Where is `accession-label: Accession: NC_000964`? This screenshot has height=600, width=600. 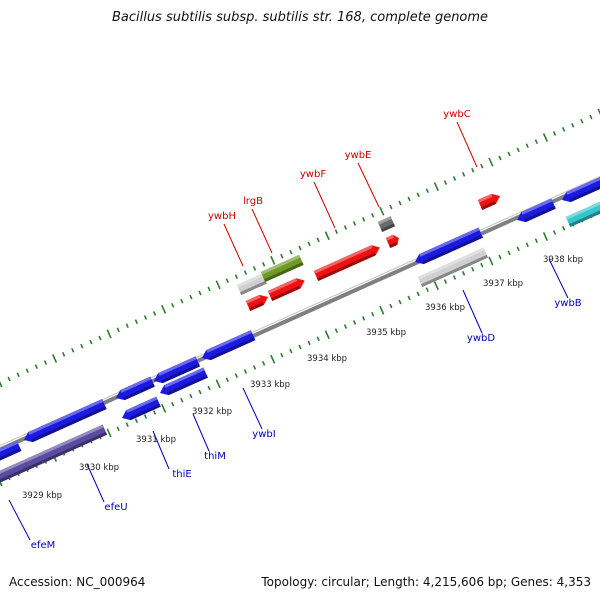 accession-label: Accession: NC_000964 is located at coordinates (77, 582).